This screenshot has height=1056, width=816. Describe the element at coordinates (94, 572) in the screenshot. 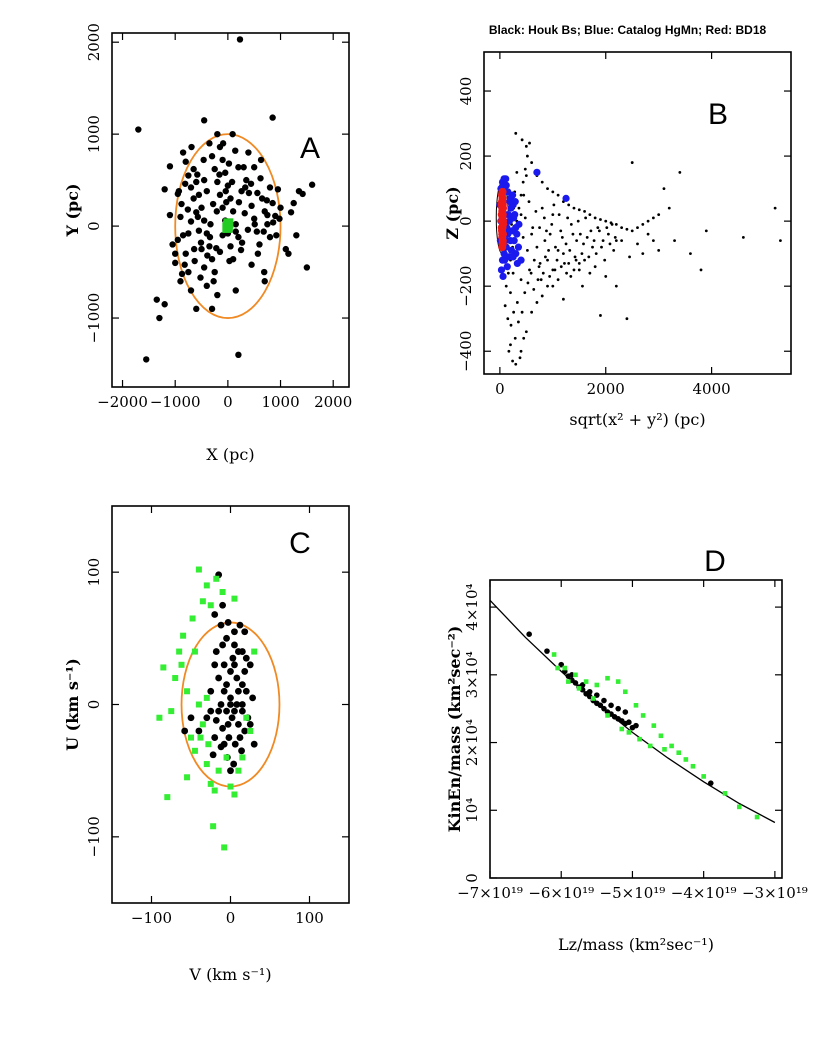

I see `y-tick-label: 100` at that location.